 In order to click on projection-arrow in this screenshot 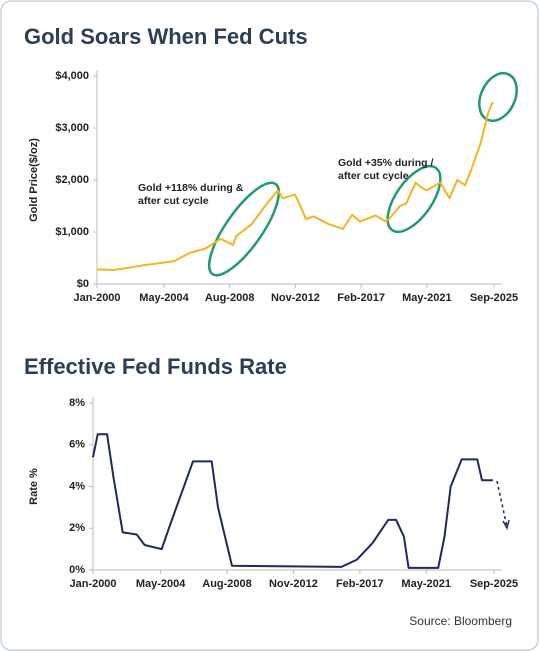, I will do `click(502, 504)`.